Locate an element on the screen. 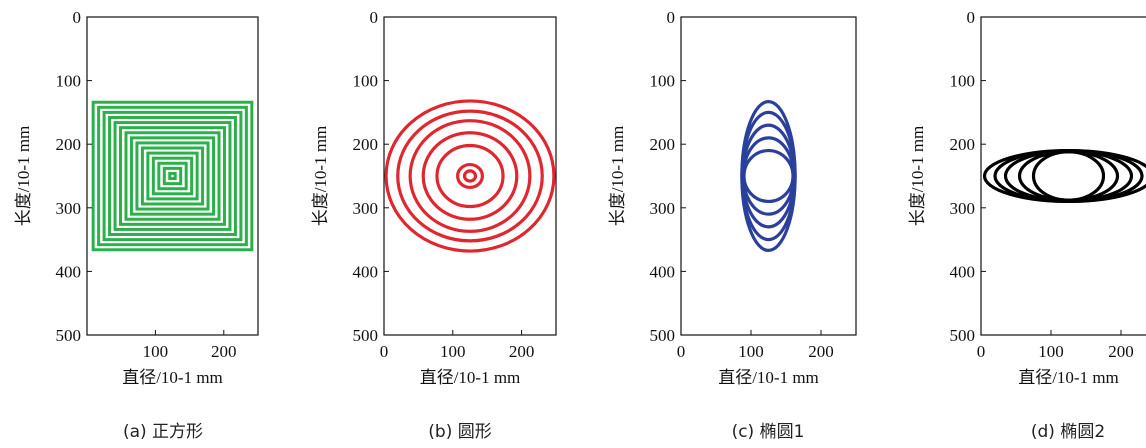  plot-frame-a is located at coordinates (172, 176).